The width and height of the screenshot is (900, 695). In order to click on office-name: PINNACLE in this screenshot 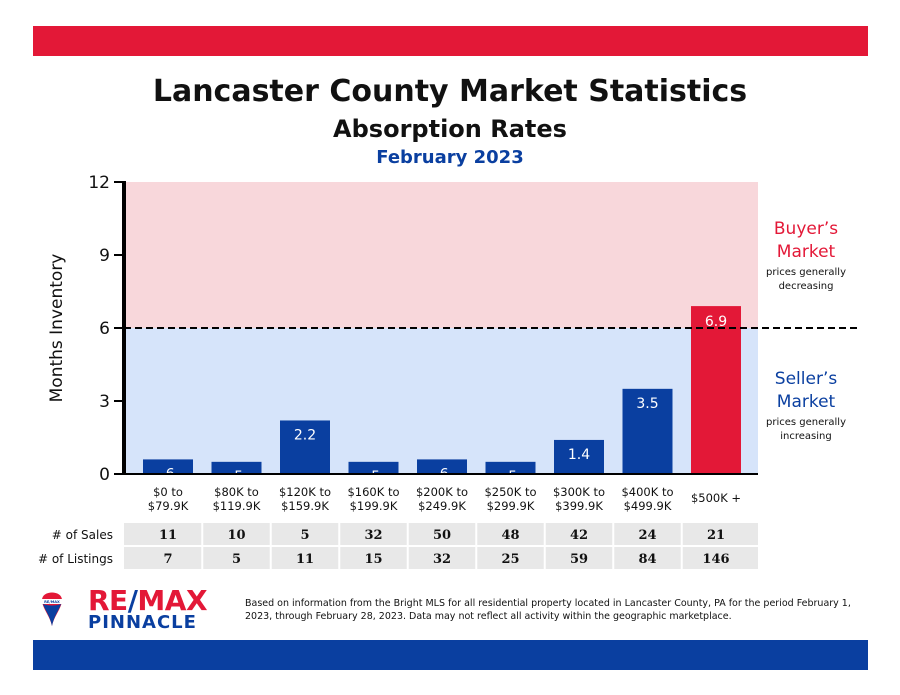, I will do `click(142, 622)`.